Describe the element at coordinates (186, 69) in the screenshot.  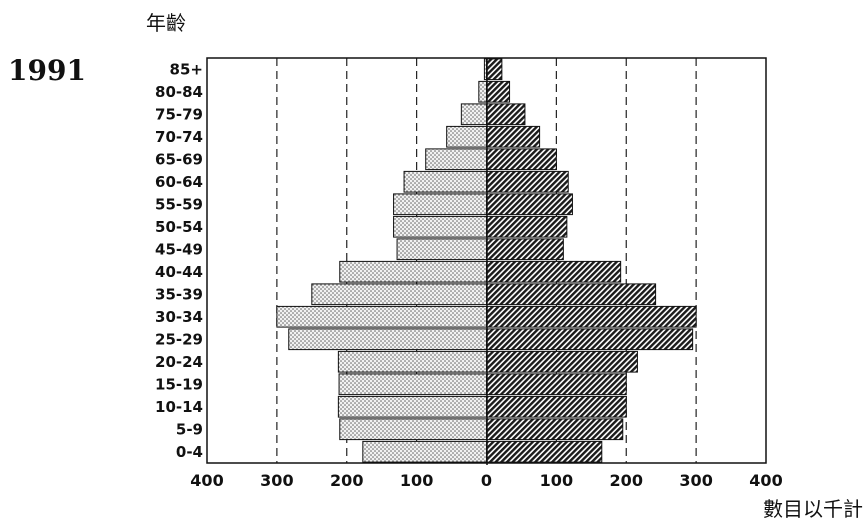
I see `y-tick-label: 85+` at that location.